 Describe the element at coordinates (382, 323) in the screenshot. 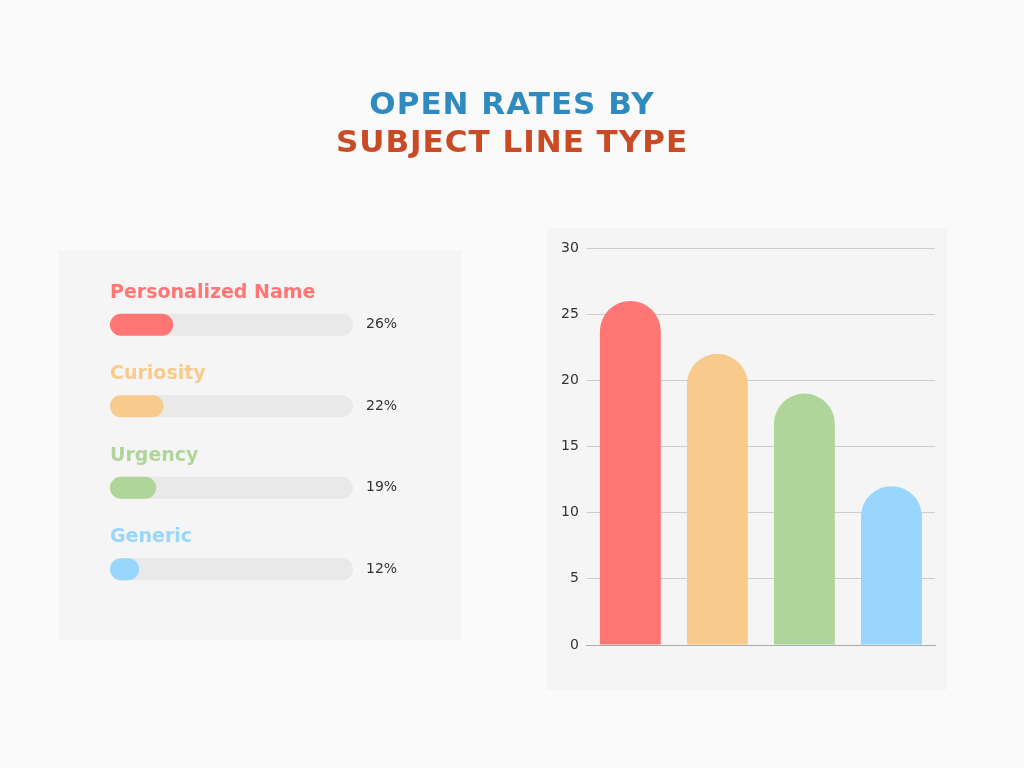

I see `data-label: 26%` at that location.